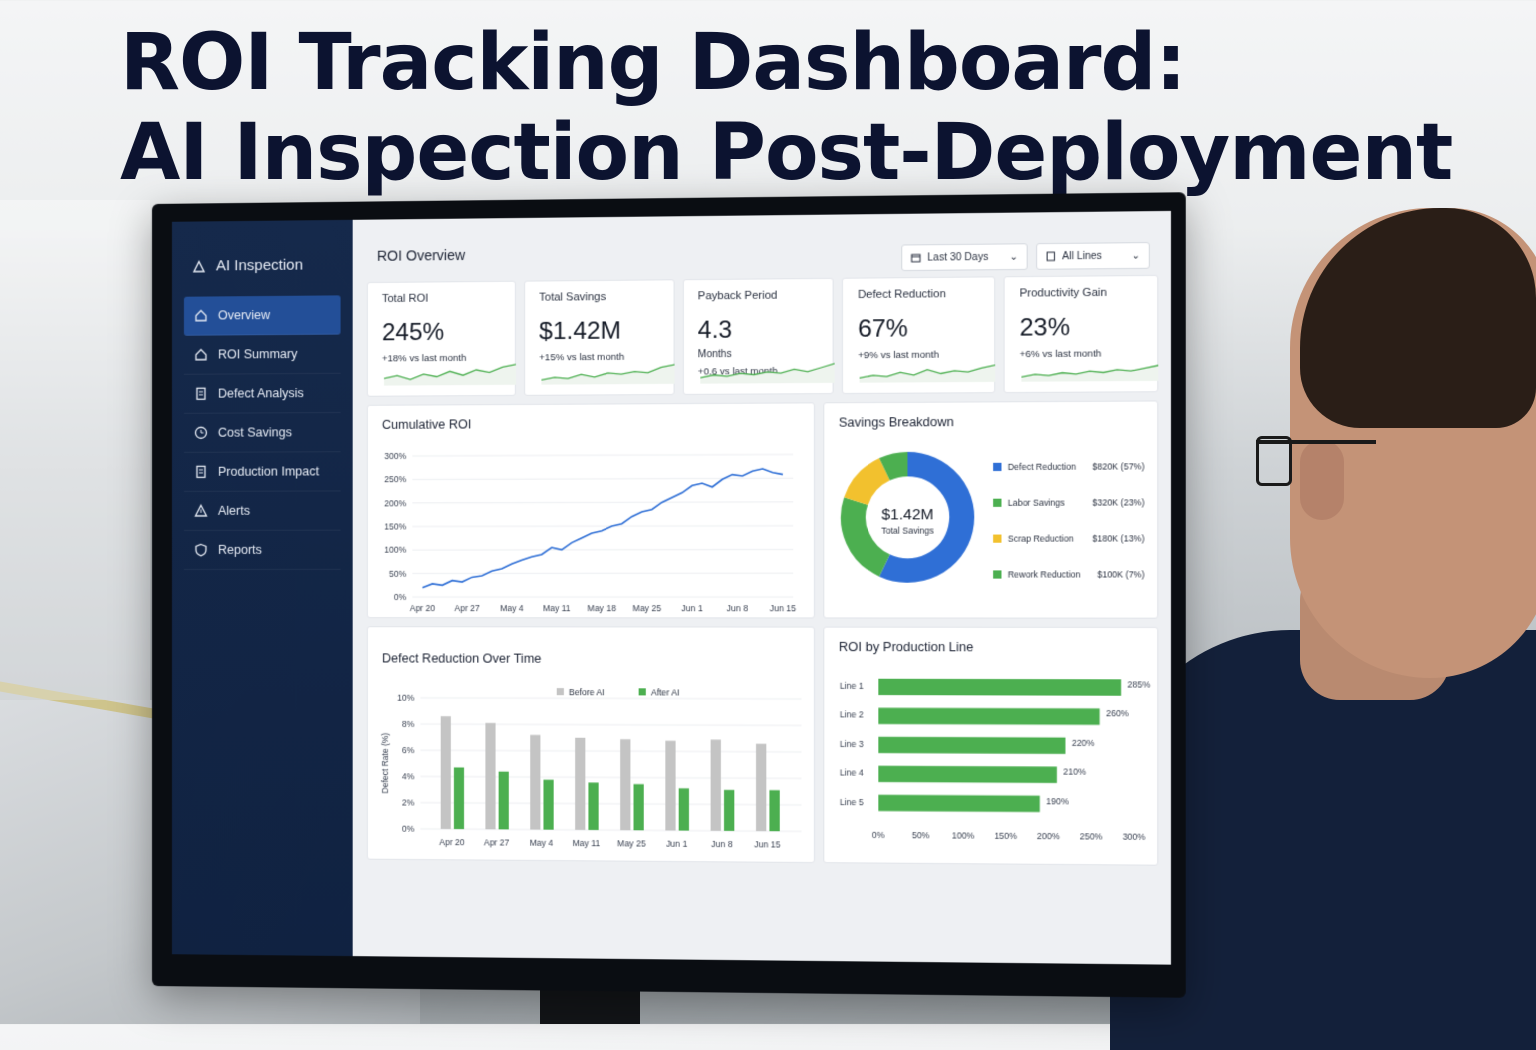  Describe the element at coordinates (542, 843) in the screenshot. I see `x-tick-label: May 4` at that location.